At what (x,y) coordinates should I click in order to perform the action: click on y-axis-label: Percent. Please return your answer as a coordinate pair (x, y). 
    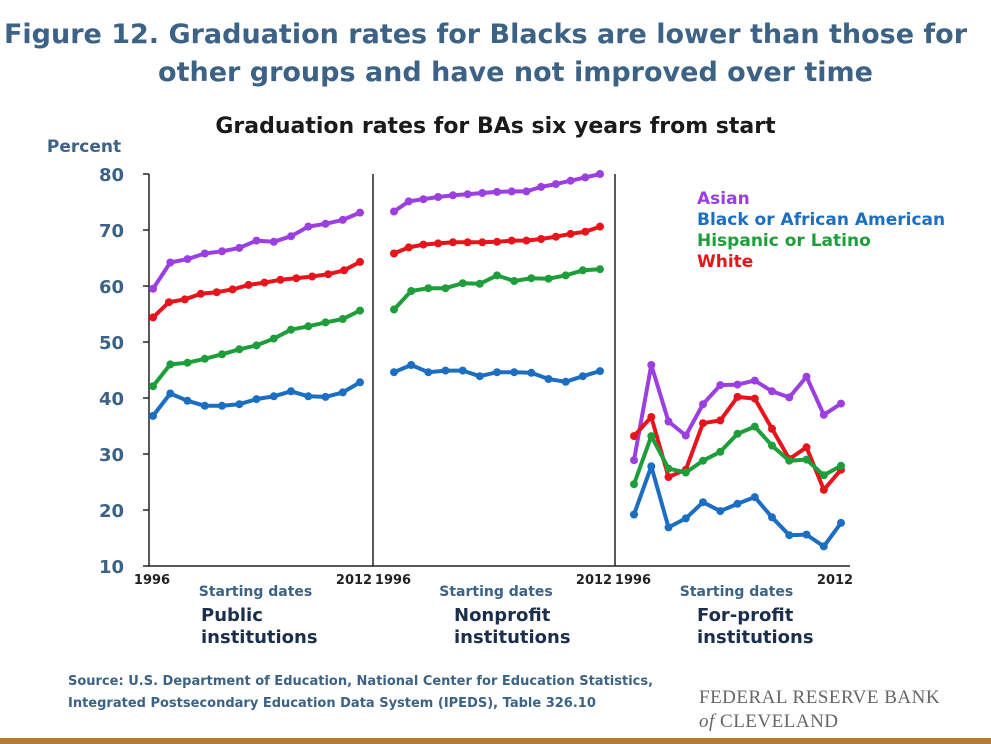
    Looking at the image, I should click on (84, 147).